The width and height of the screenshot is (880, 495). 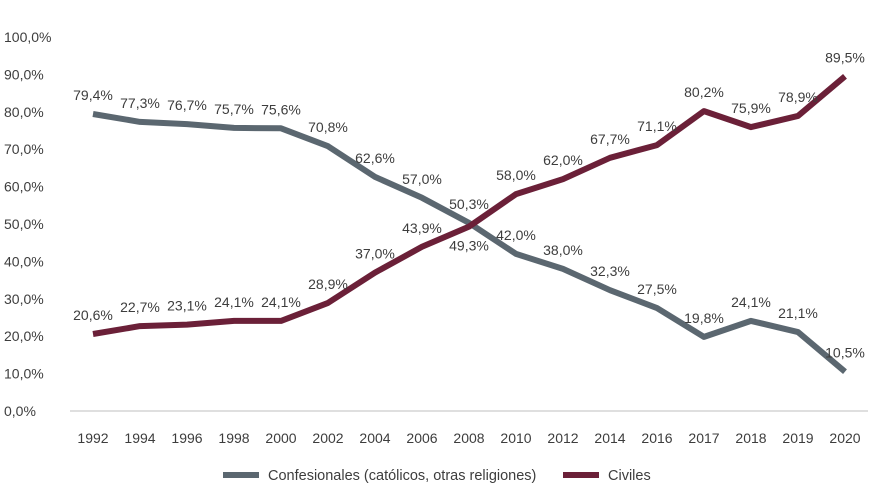 What do you see at coordinates (187, 105) in the screenshot?
I see `data-label-confesionales: 76,7%` at bounding box center [187, 105].